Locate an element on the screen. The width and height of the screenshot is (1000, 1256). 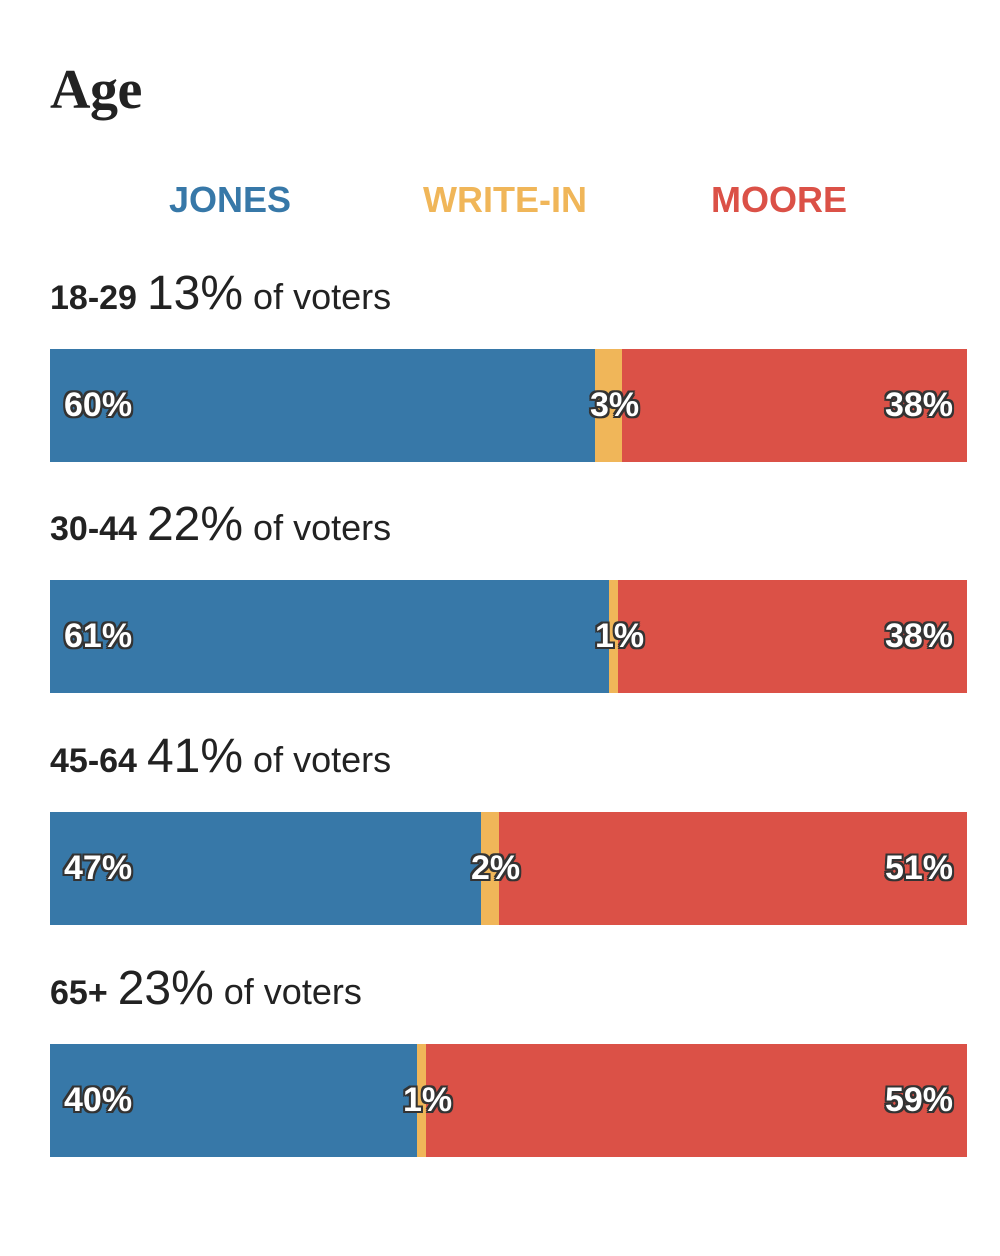
legend-moore: MOORE is located at coordinates (779, 199).